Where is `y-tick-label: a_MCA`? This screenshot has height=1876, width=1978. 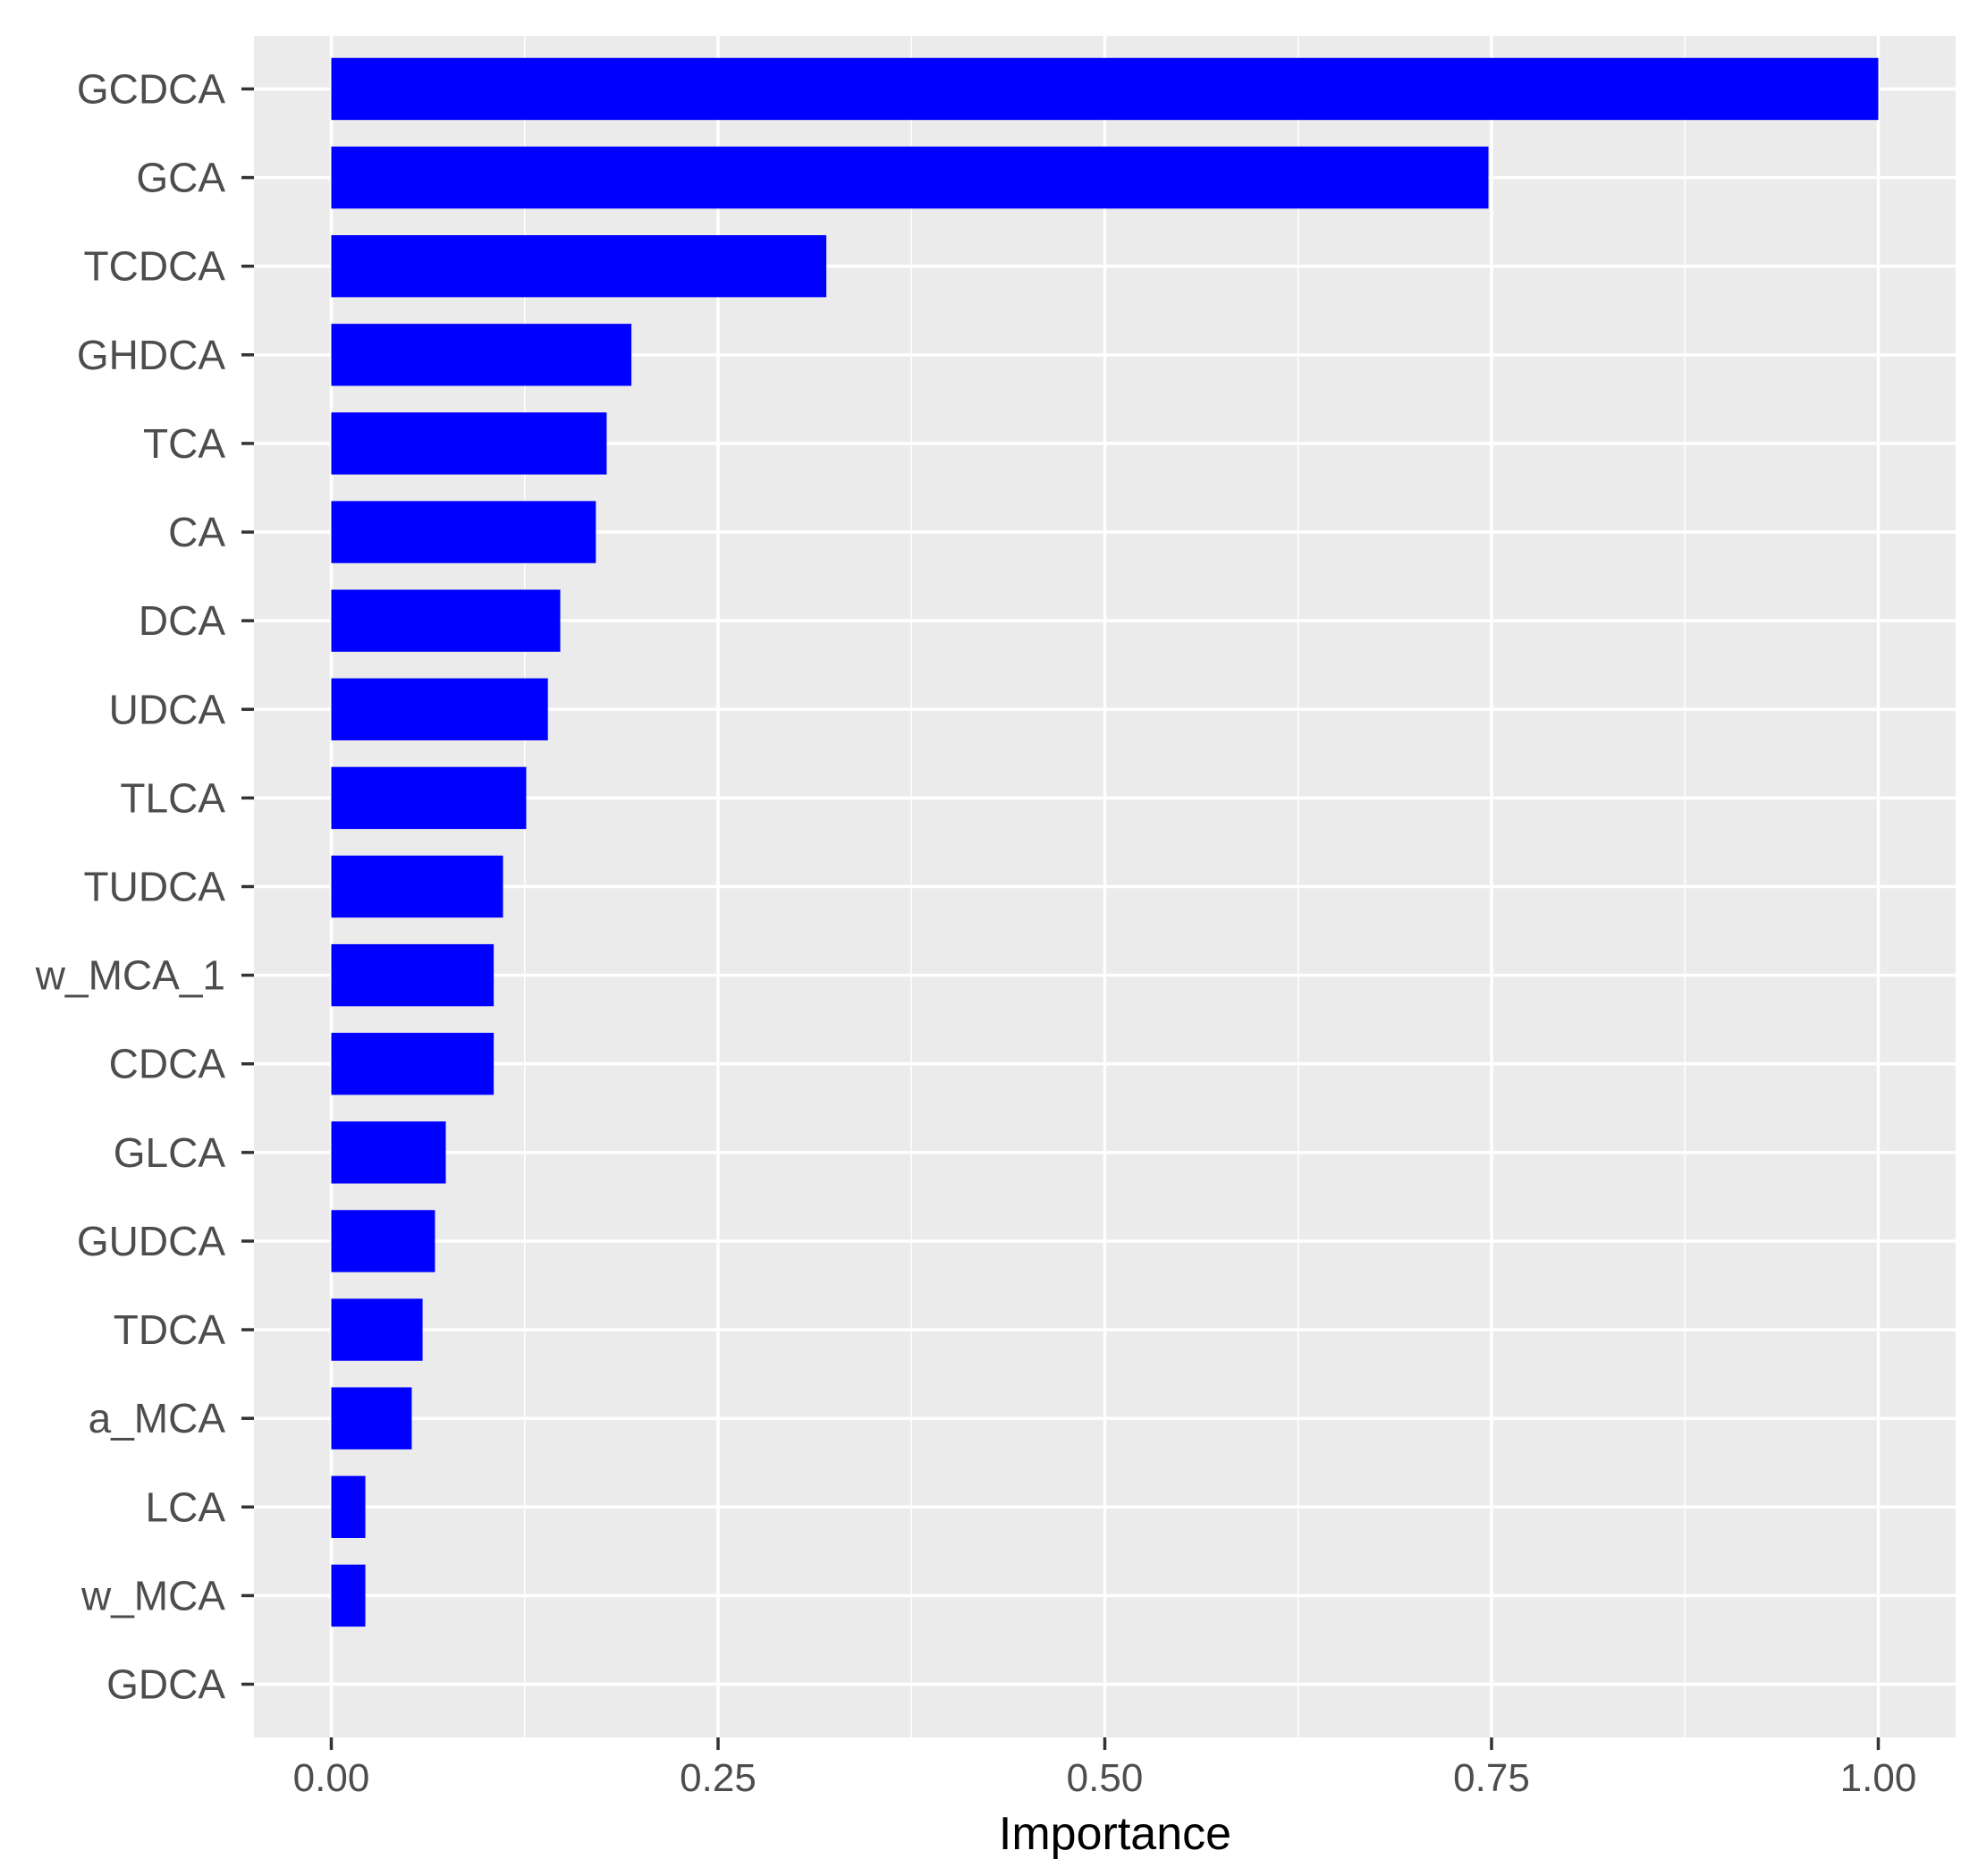 y-tick-label: a_MCA is located at coordinates (157, 1418).